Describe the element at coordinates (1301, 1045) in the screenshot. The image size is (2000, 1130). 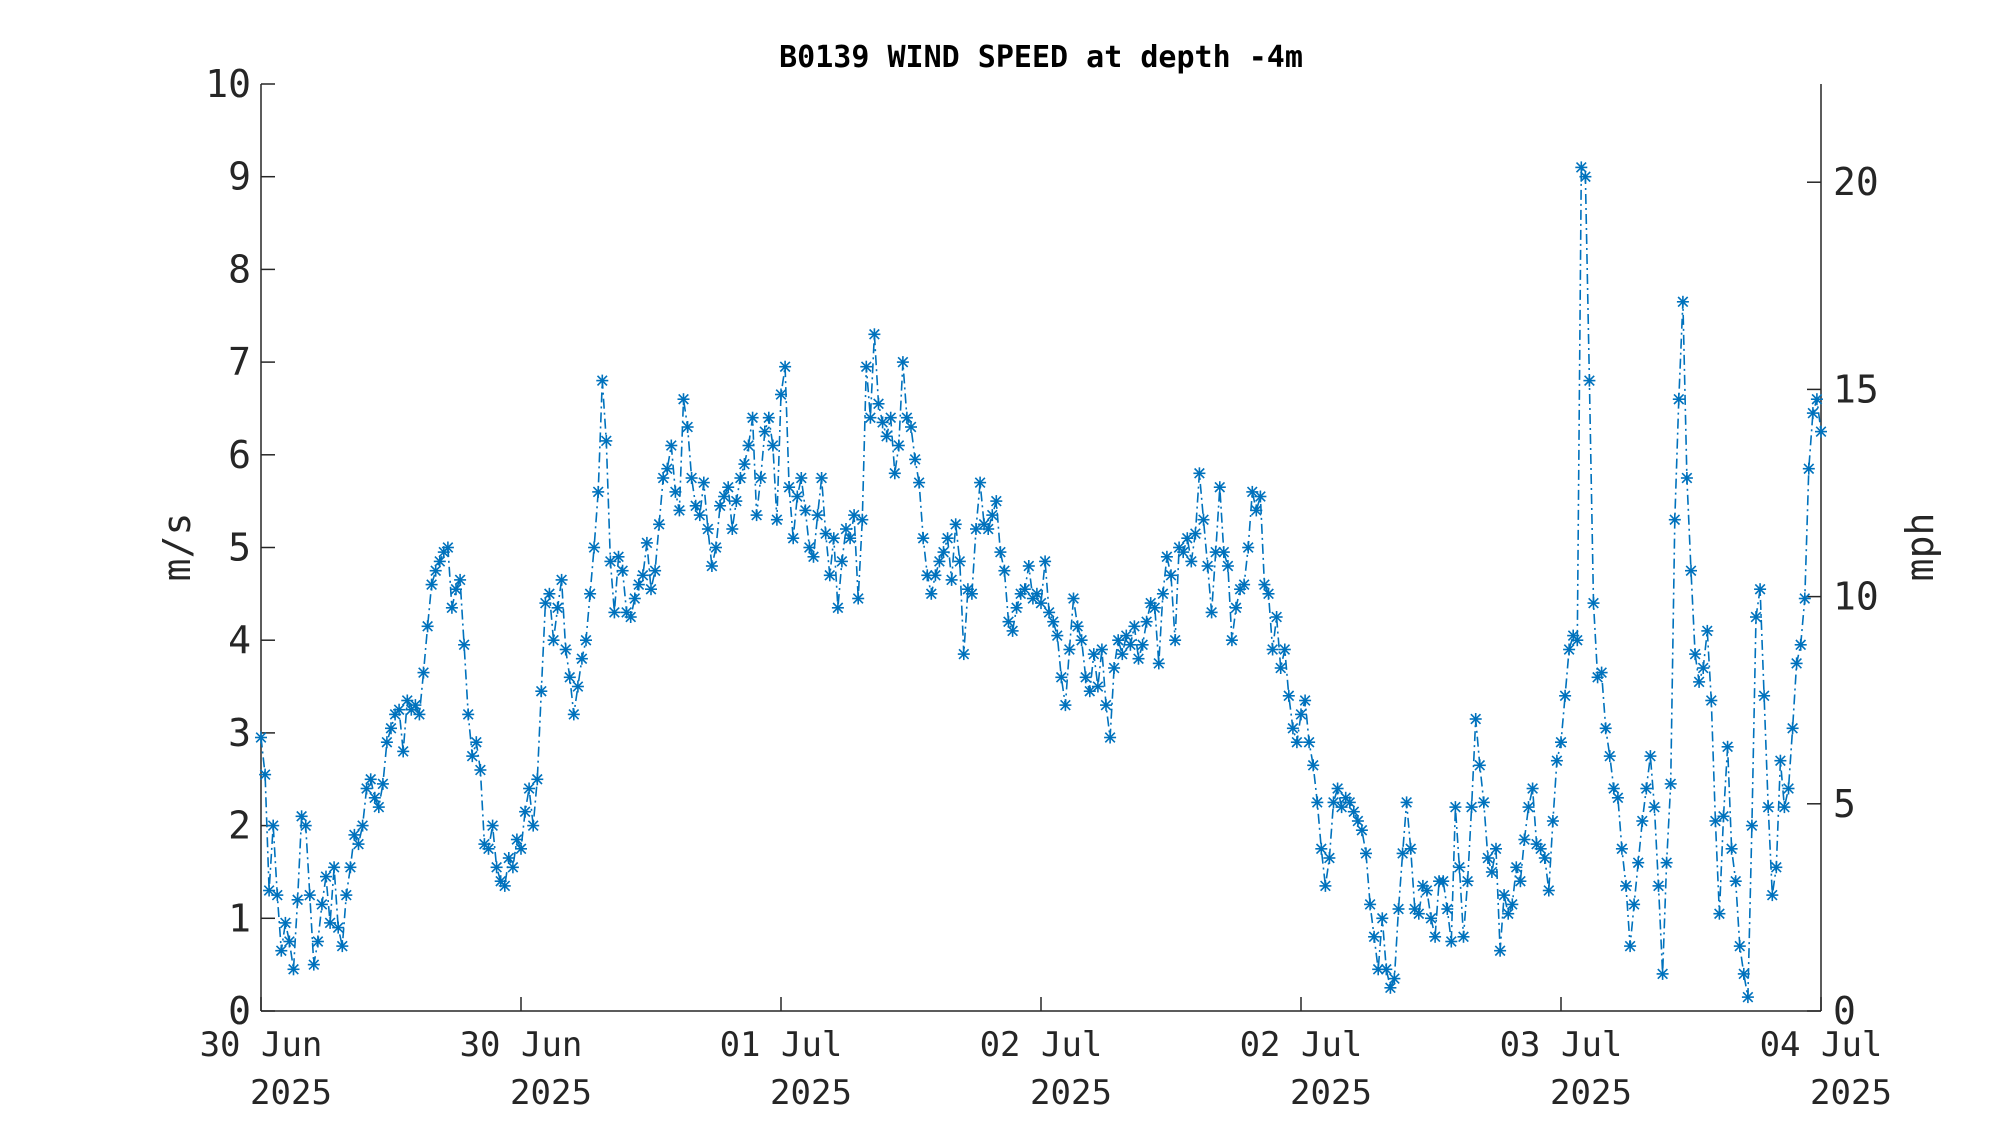
I see `x-tick-label-date: 02 Jul` at that location.